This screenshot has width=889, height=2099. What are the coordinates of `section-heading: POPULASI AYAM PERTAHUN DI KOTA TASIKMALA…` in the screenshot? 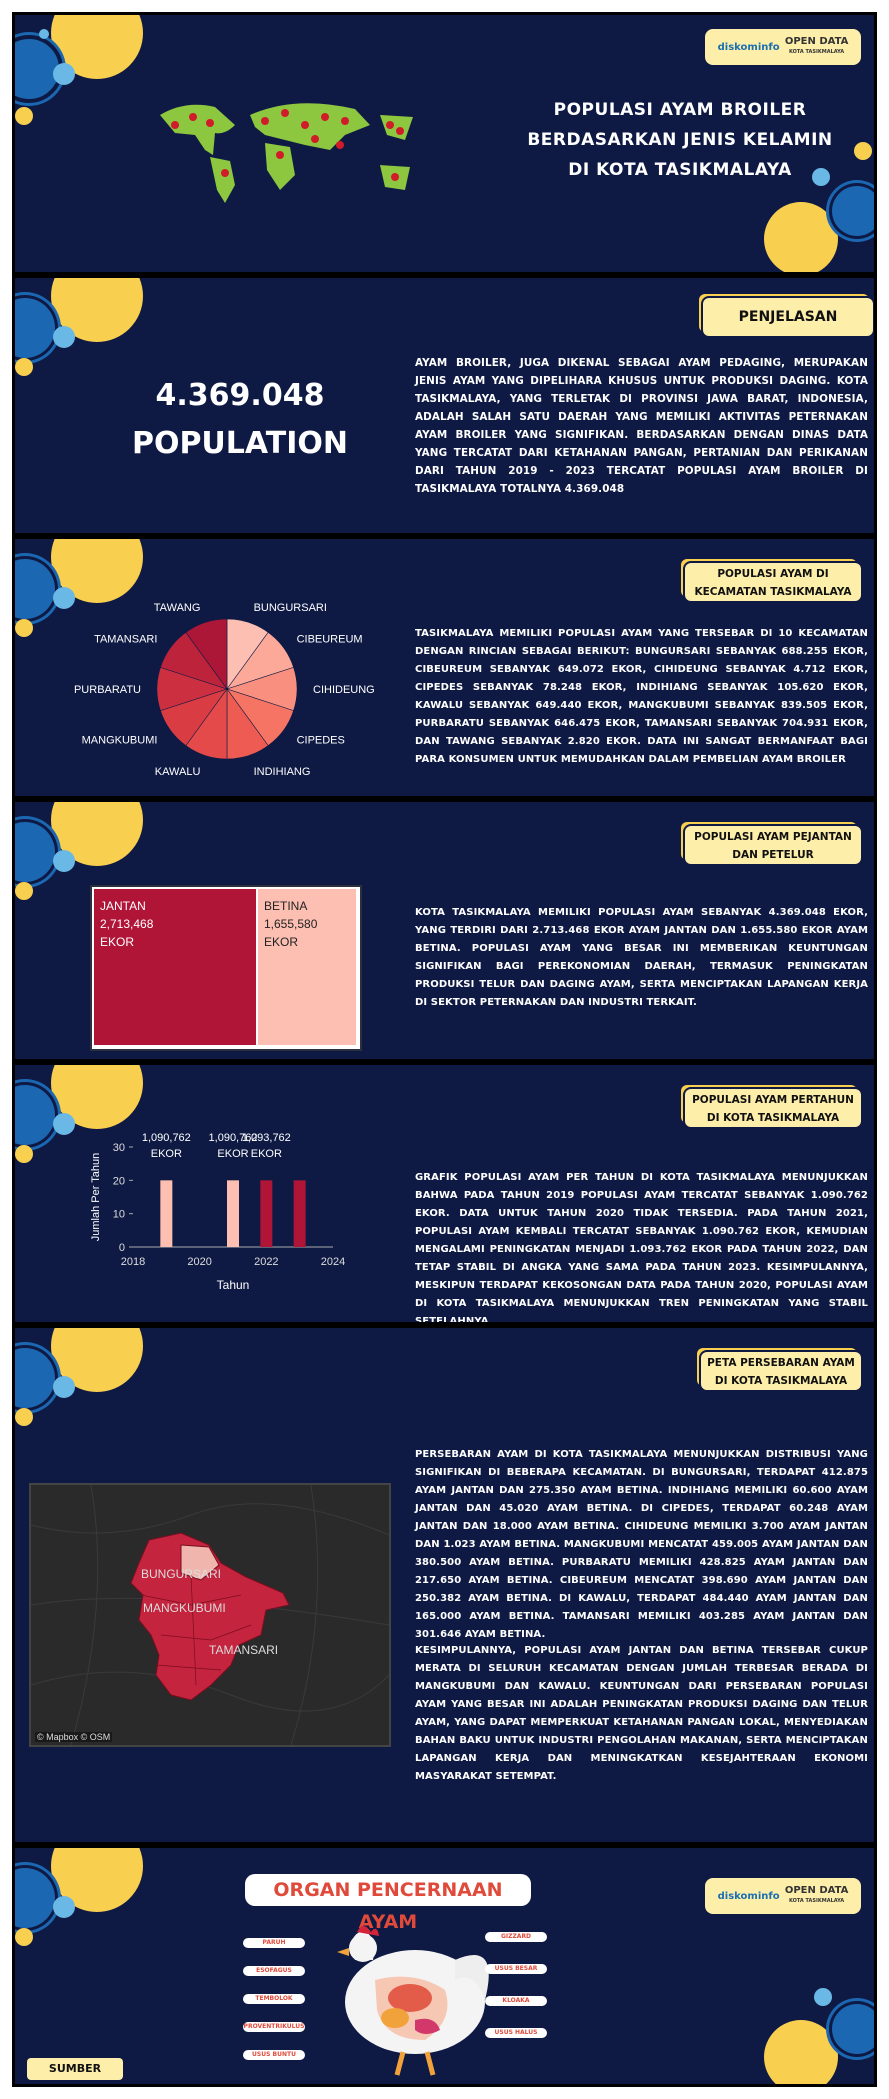 It's located at (773, 1108).